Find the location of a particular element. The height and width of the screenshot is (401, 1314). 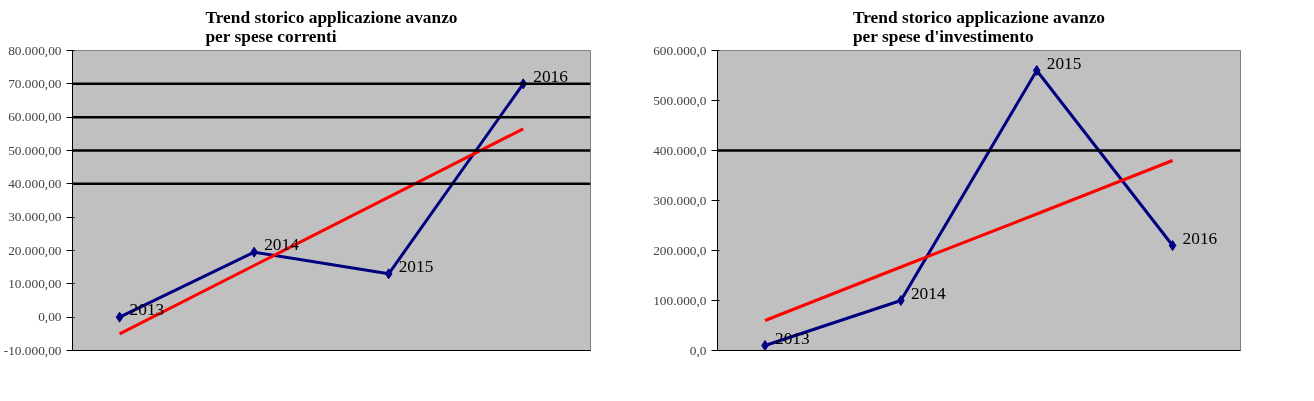

y-tick-label: 0,0 is located at coordinates (698, 350).